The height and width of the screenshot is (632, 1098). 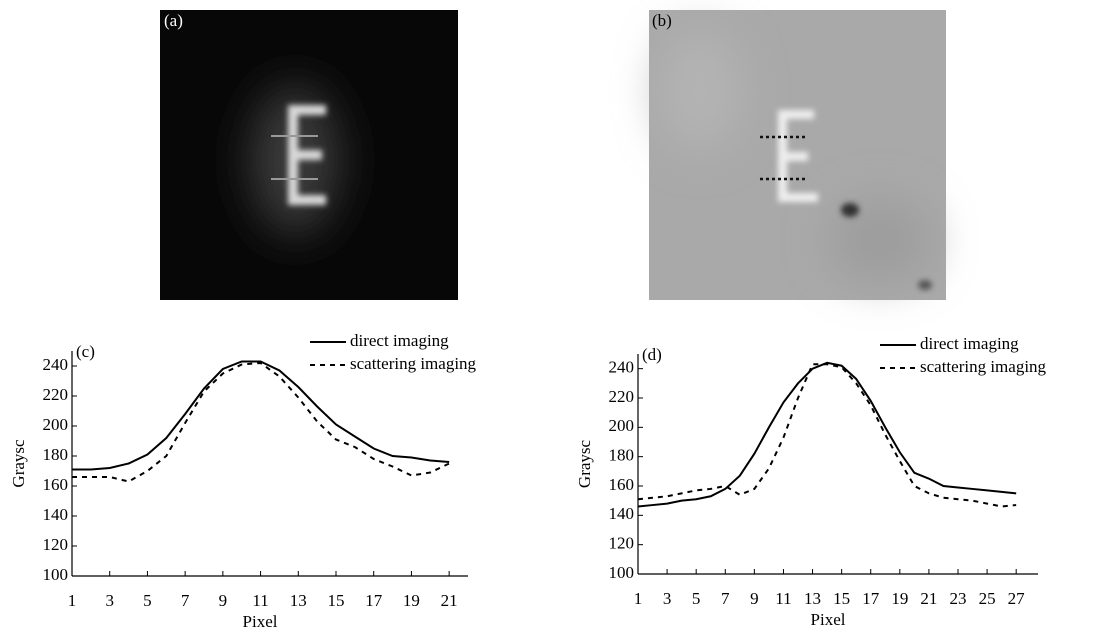 I want to click on image-b: (b), so click(x=797, y=155).